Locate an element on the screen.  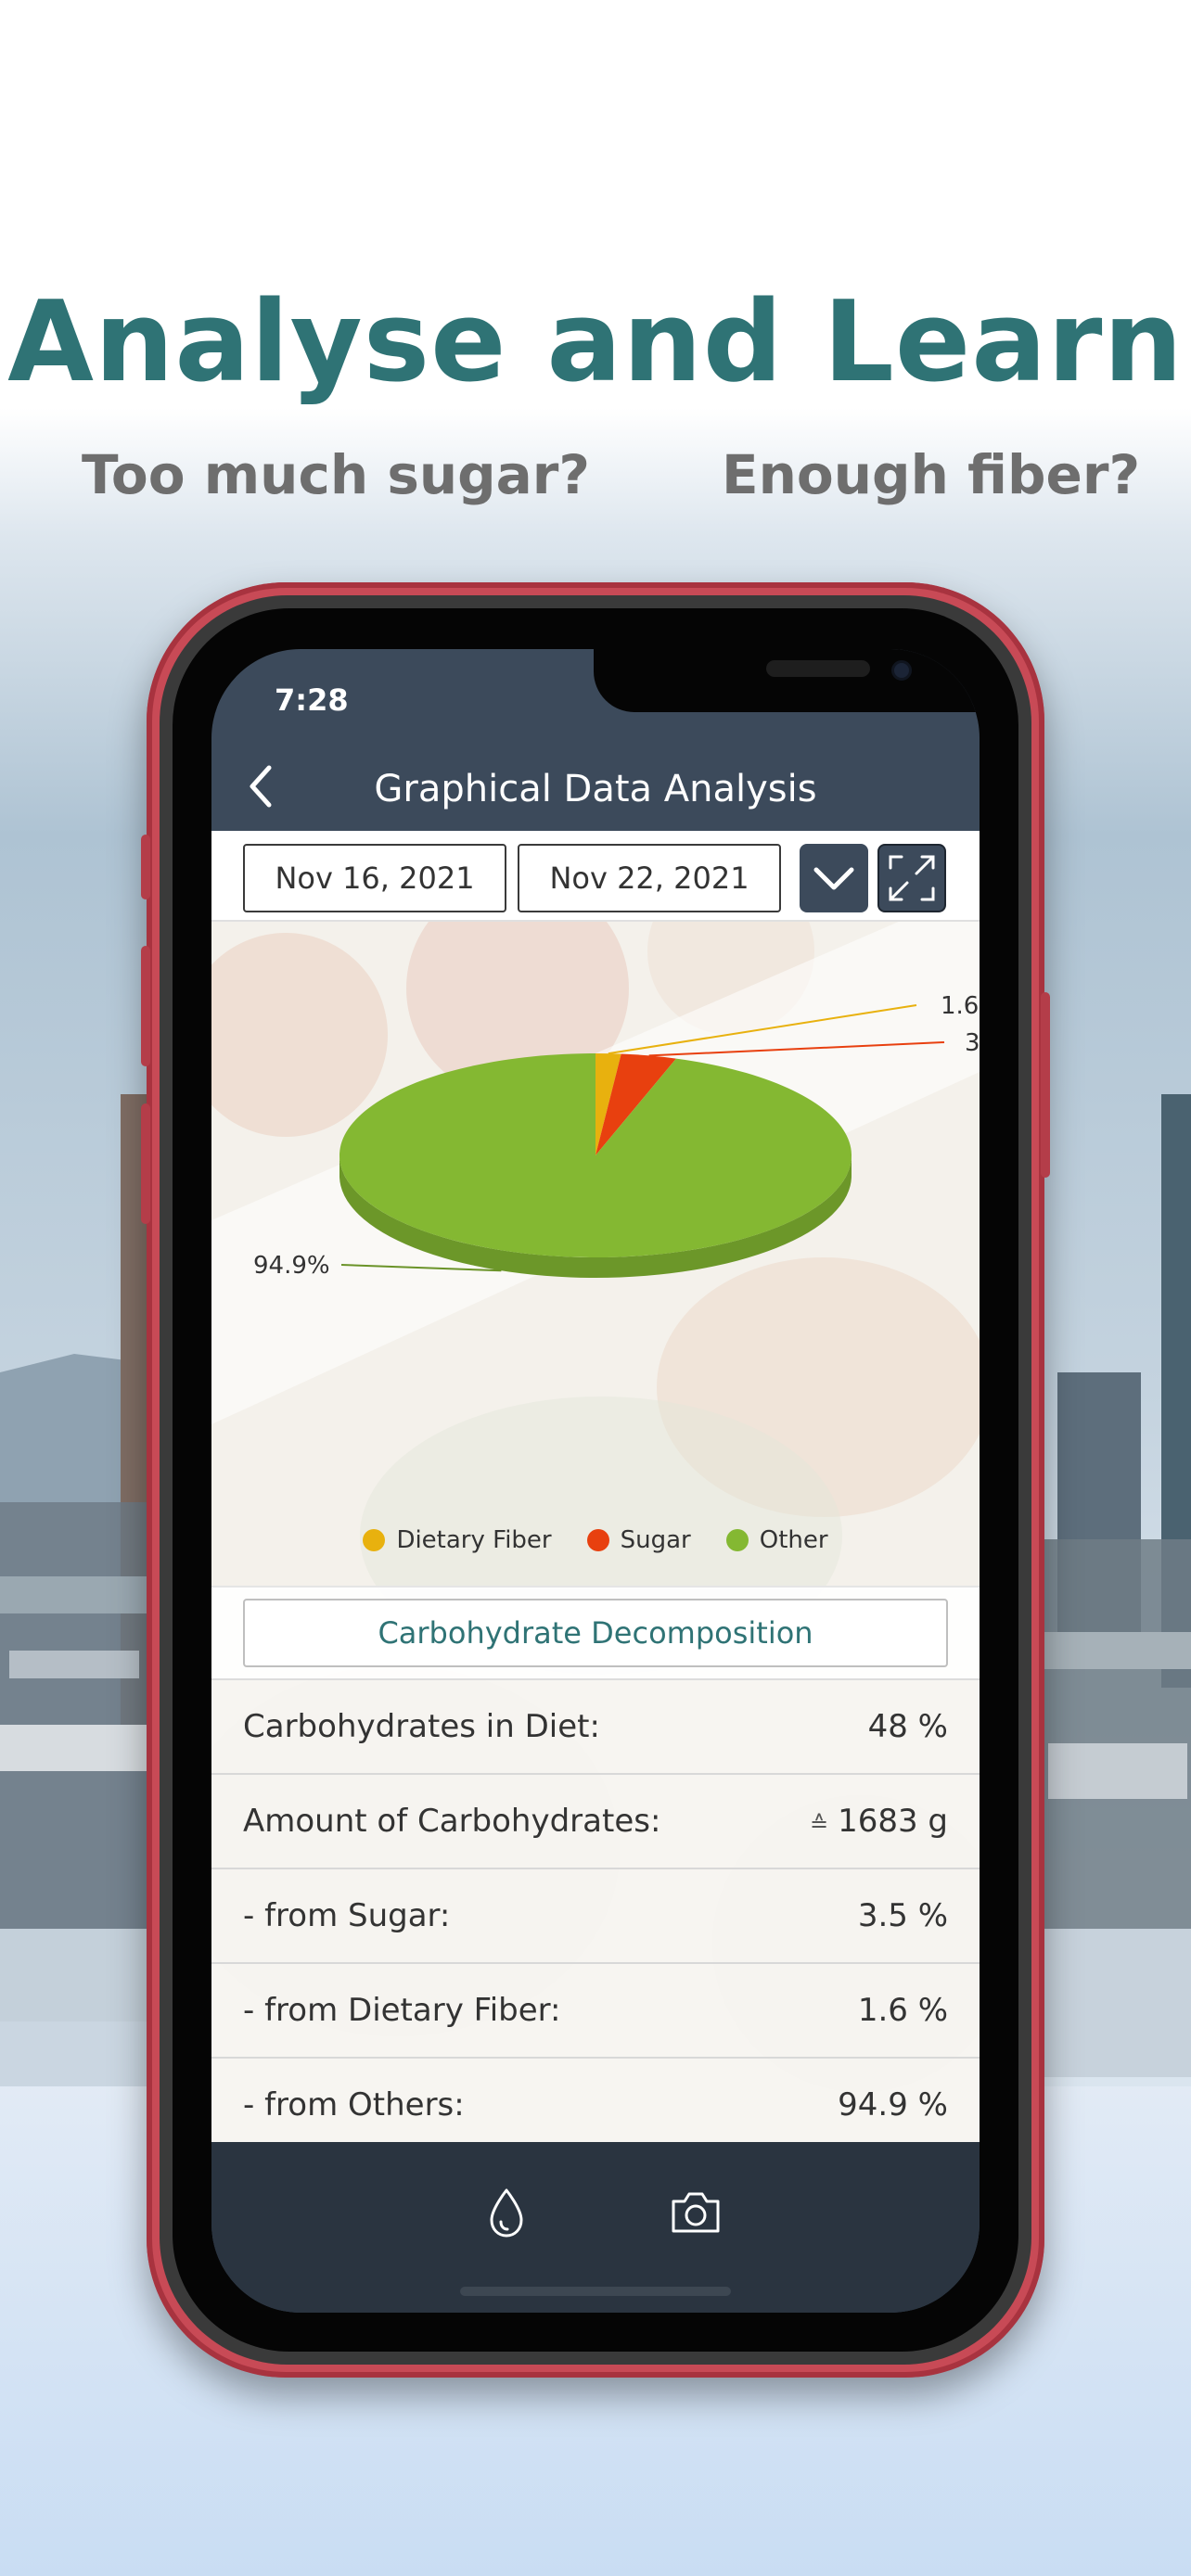
stat-row: - from Sugar: 3.5 % is located at coordinates (595, 1916).